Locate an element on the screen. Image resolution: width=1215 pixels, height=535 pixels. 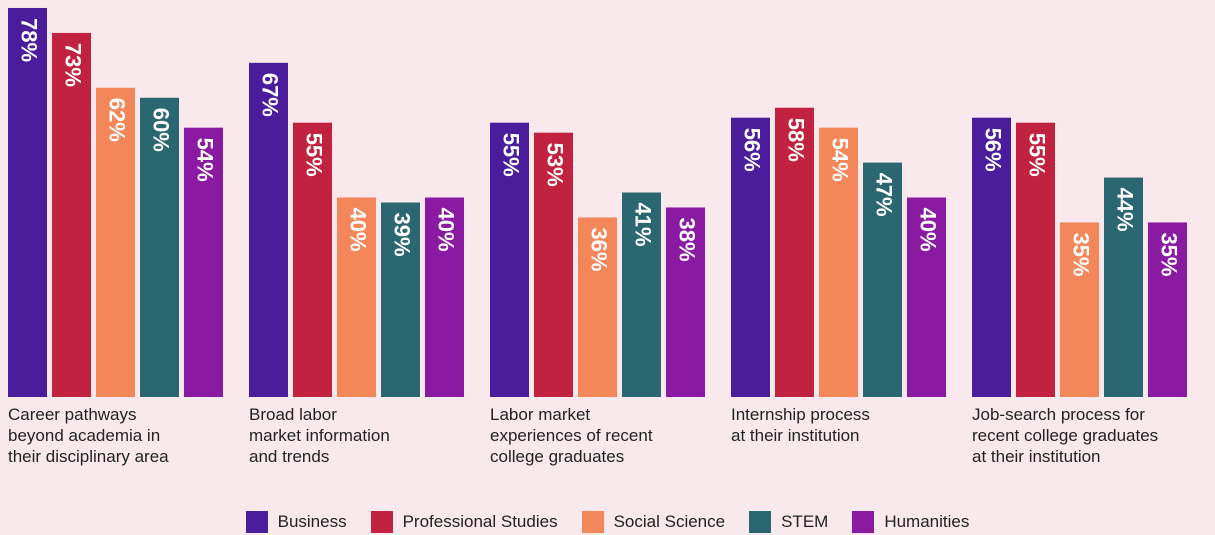
value-label: 78% is located at coordinates (29, 40).